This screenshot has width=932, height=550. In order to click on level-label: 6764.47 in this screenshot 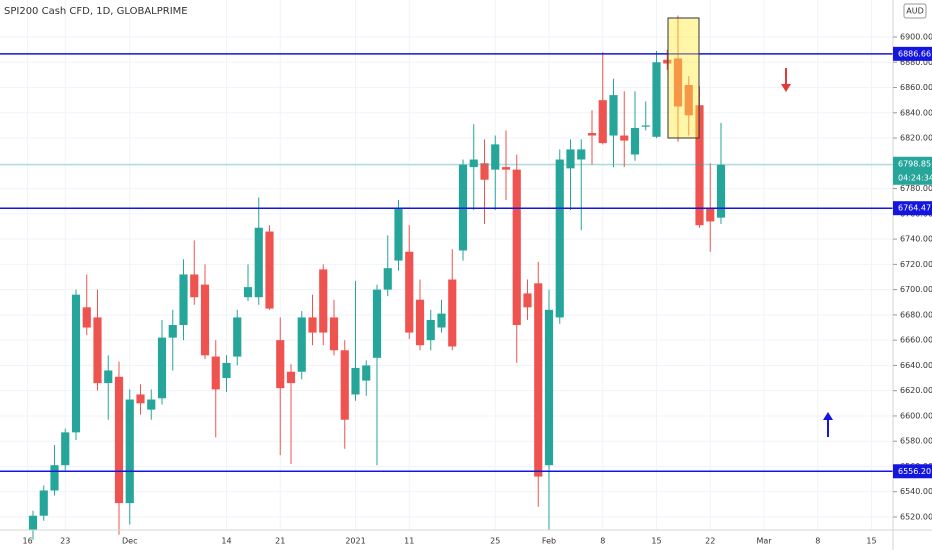, I will do `click(914, 208)`.